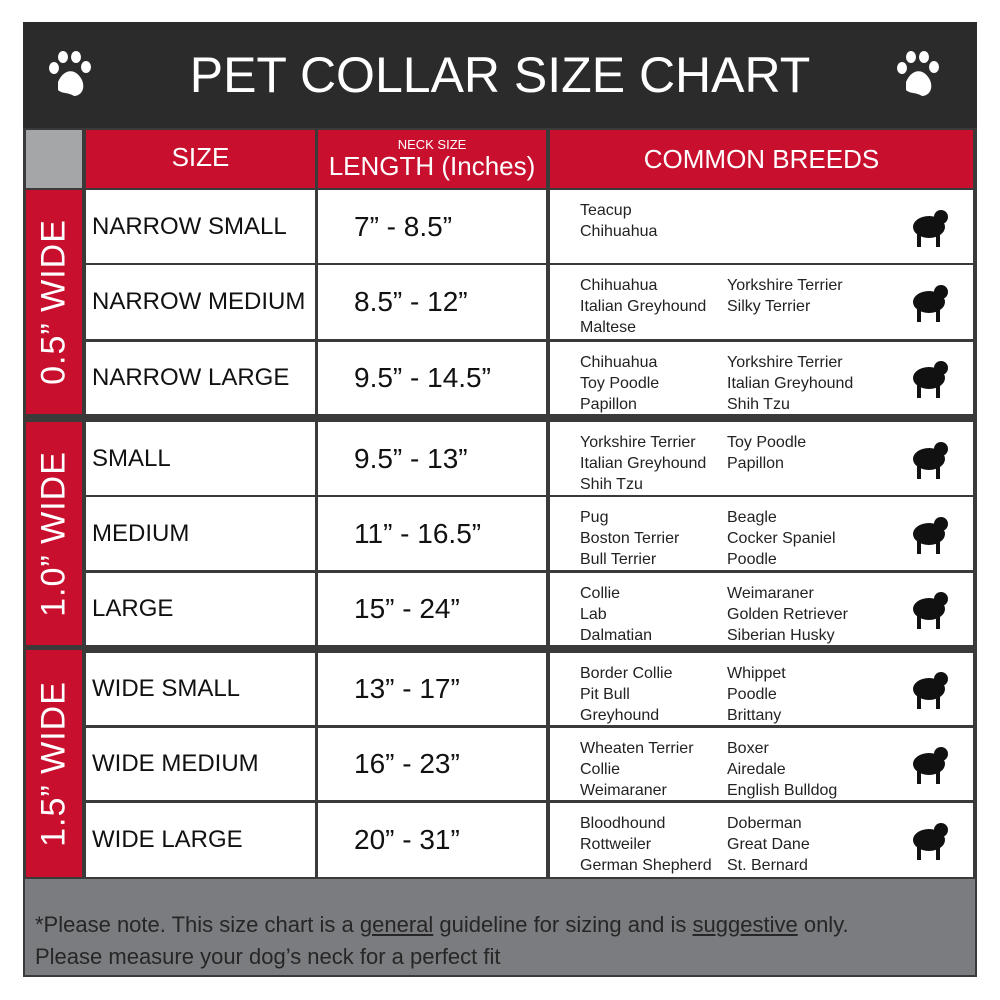  Describe the element at coordinates (605, 694) in the screenshot. I see `breed: Pit Bull` at that location.